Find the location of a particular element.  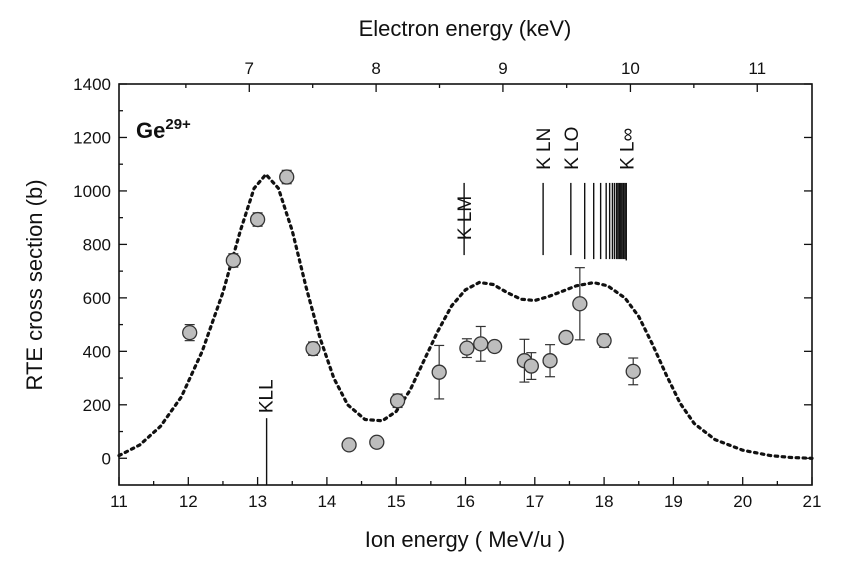

x-tick-label: 11 is located at coordinates (119, 501).